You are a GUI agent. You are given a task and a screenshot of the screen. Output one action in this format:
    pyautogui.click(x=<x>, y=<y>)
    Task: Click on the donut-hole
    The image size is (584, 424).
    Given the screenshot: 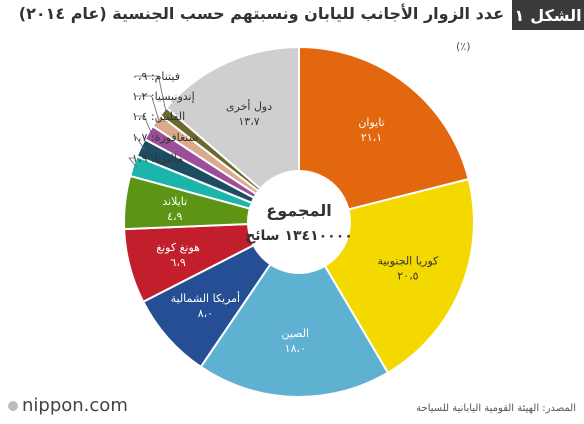 What is the action you would take?
    pyautogui.click(x=299, y=222)
    